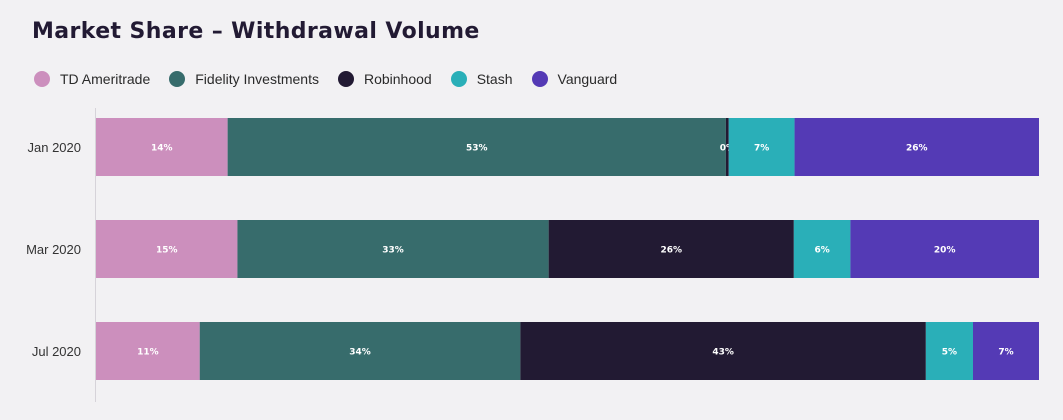 Image resolution: width=1063 pixels, height=420 pixels. Describe the element at coordinates (256, 31) in the screenshot. I see `chart-title: Market Share – Withdrawal Volume` at that location.